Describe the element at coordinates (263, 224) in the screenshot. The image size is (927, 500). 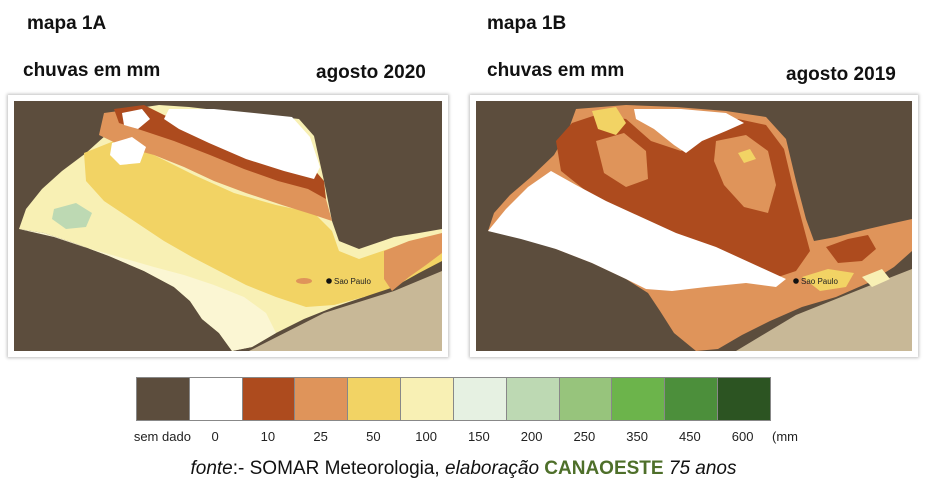
I see `map-a-50mm-band` at that location.